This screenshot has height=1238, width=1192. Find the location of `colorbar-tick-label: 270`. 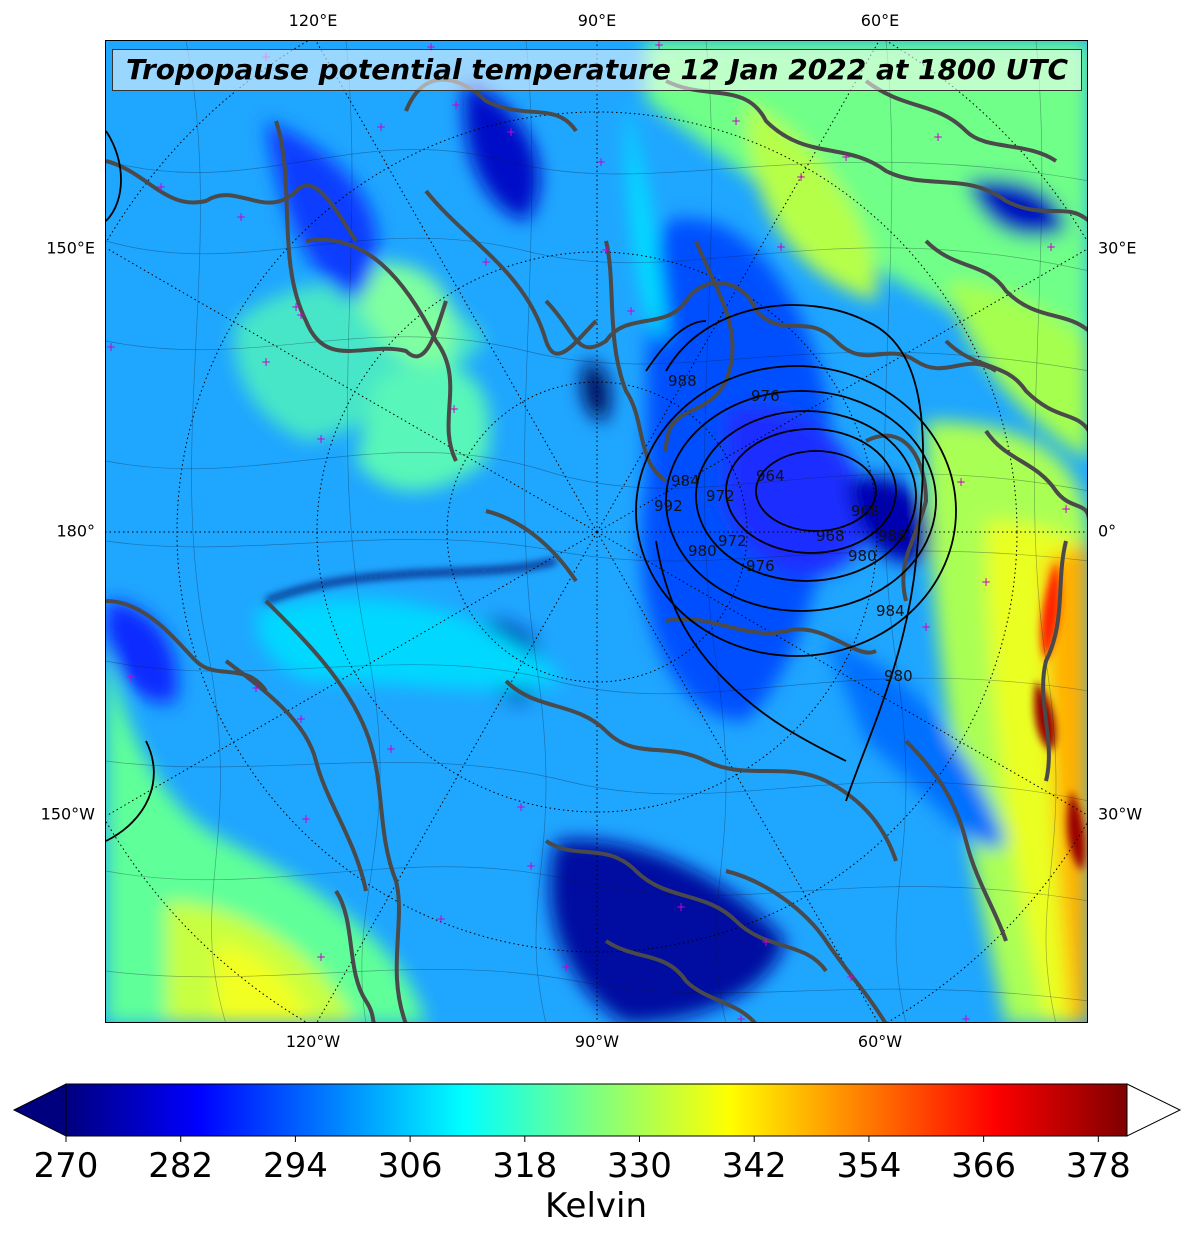

colorbar-tick-label: 270 is located at coordinates (66, 1166).